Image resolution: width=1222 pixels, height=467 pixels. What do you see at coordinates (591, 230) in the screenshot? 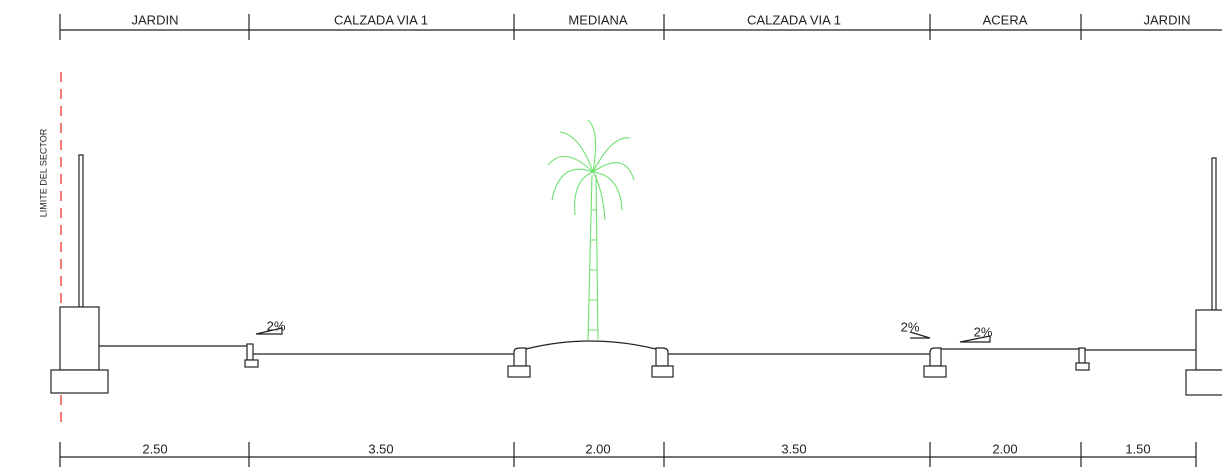
I see `palm-tree` at bounding box center [591, 230].